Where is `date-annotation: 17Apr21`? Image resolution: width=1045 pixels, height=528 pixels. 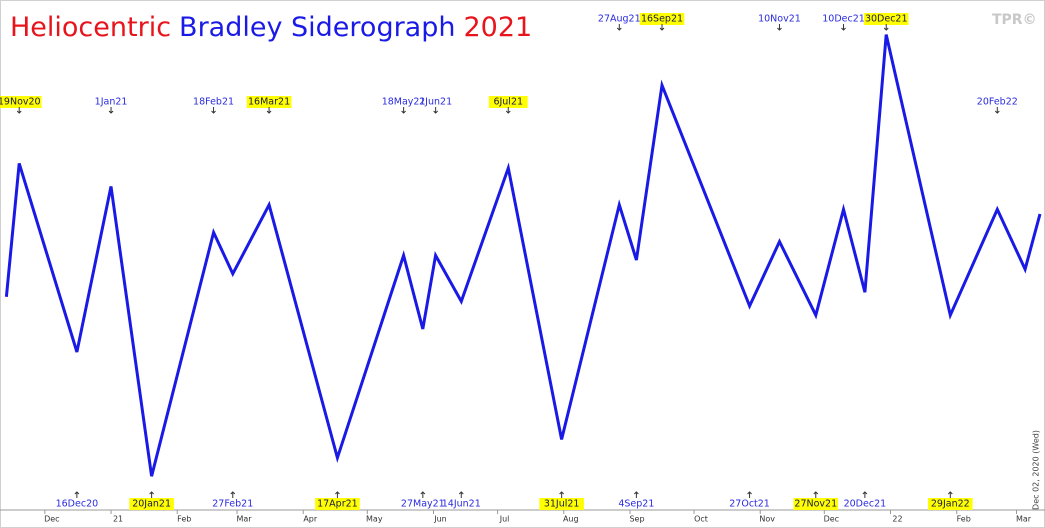 date-annotation: 17Apr21 is located at coordinates (337, 500).